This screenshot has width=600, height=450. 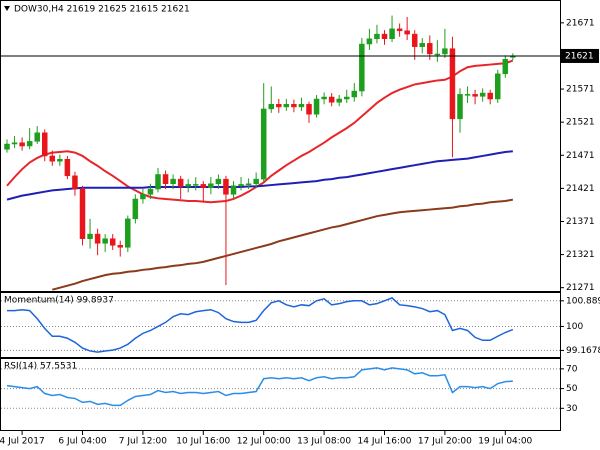 What do you see at coordinates (580, 255) in the screenshot?
I see `y-tick-label: 21321` at bounding box center [580, 255].